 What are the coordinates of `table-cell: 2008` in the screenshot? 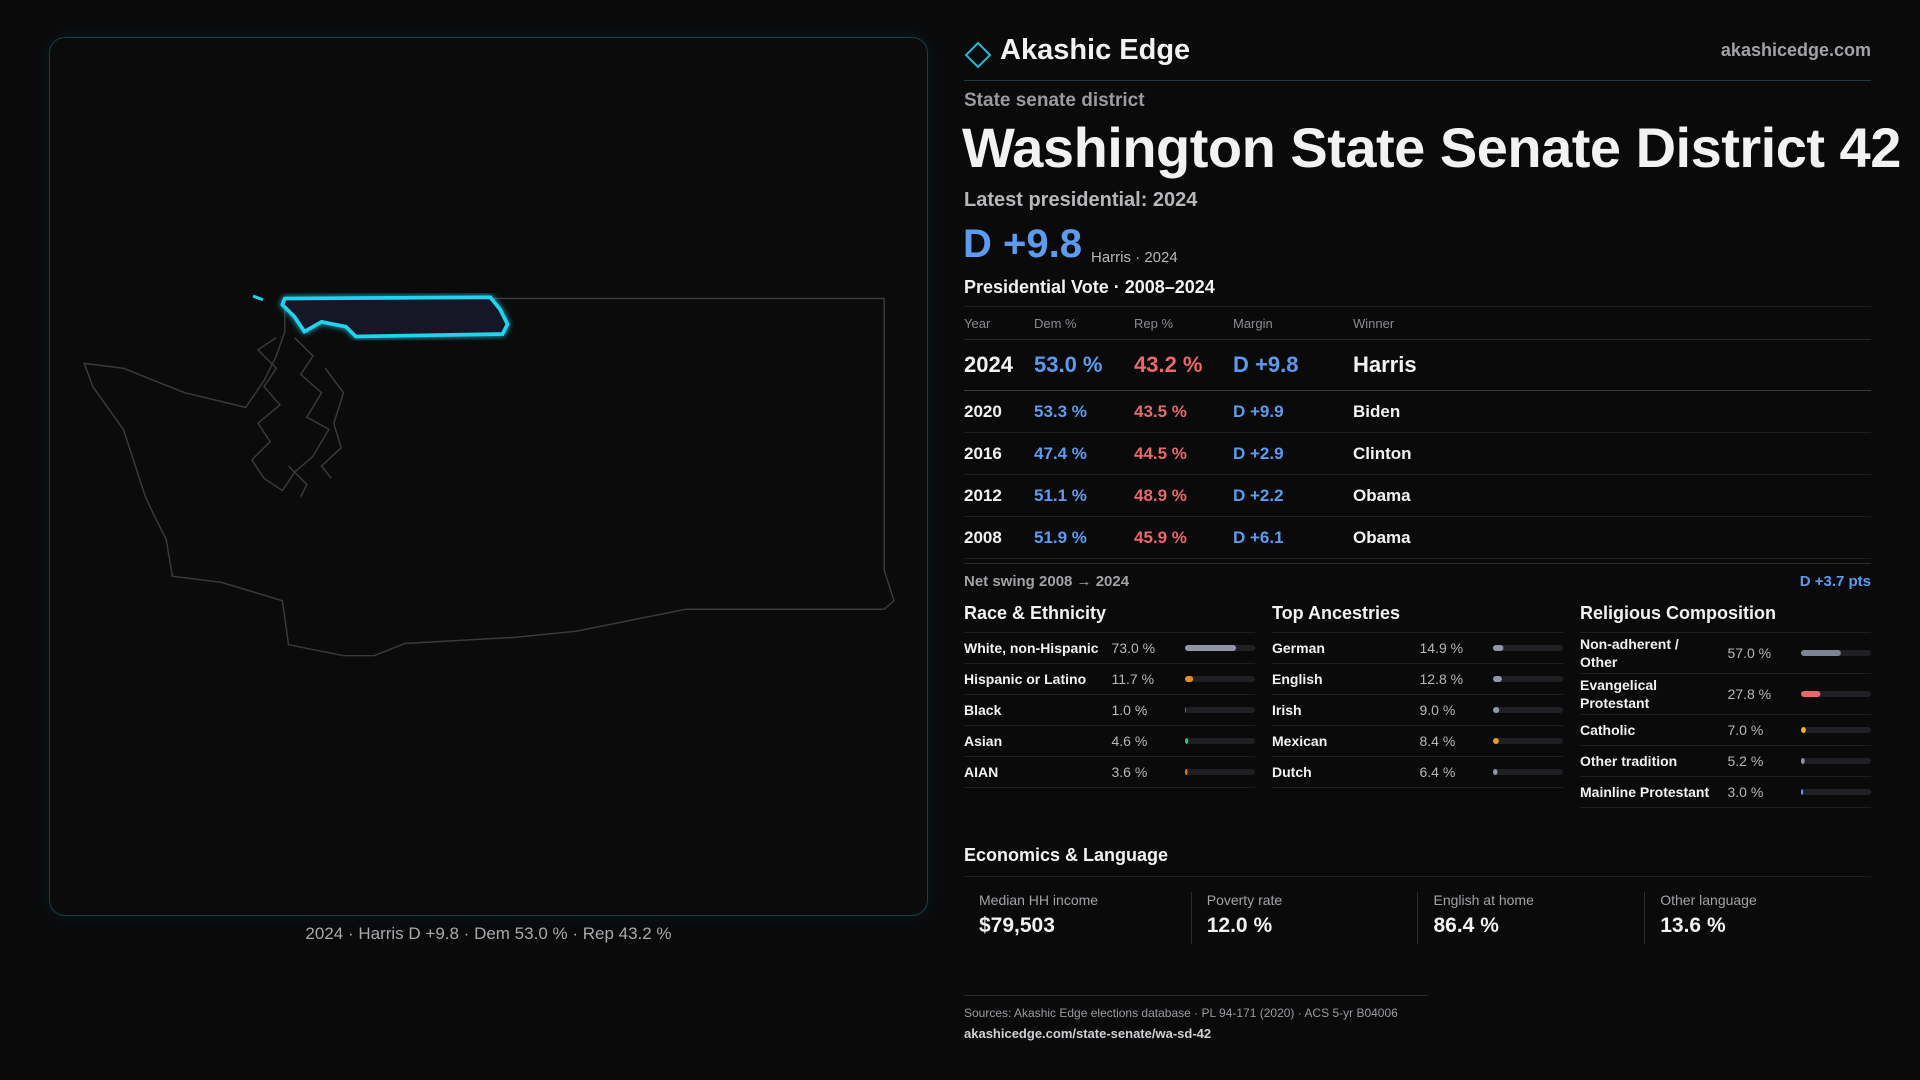 It's located at (999, 537).